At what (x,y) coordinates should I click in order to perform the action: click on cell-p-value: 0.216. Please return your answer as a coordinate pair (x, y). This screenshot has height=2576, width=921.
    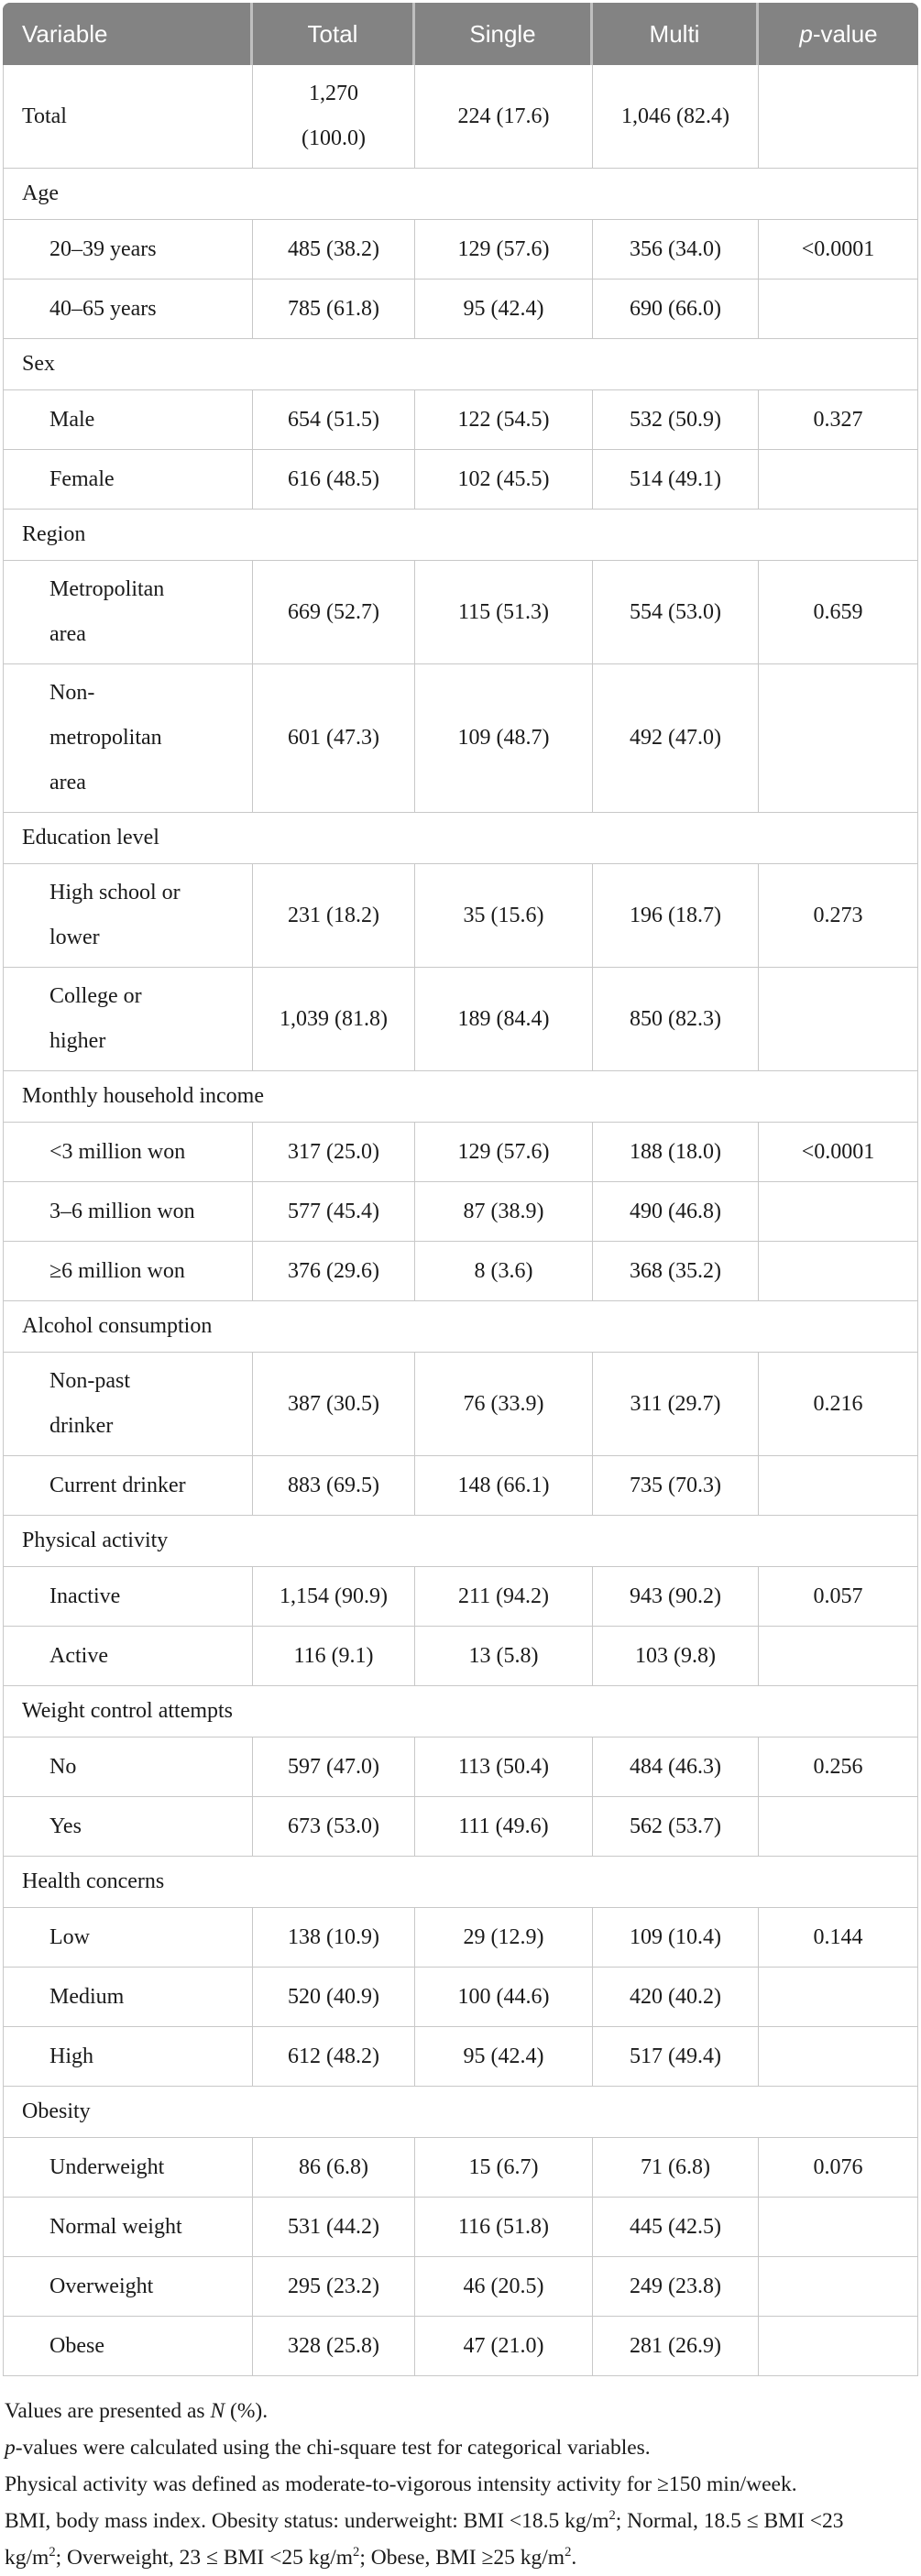
    Looking at the image, I should click on (837, 1404).